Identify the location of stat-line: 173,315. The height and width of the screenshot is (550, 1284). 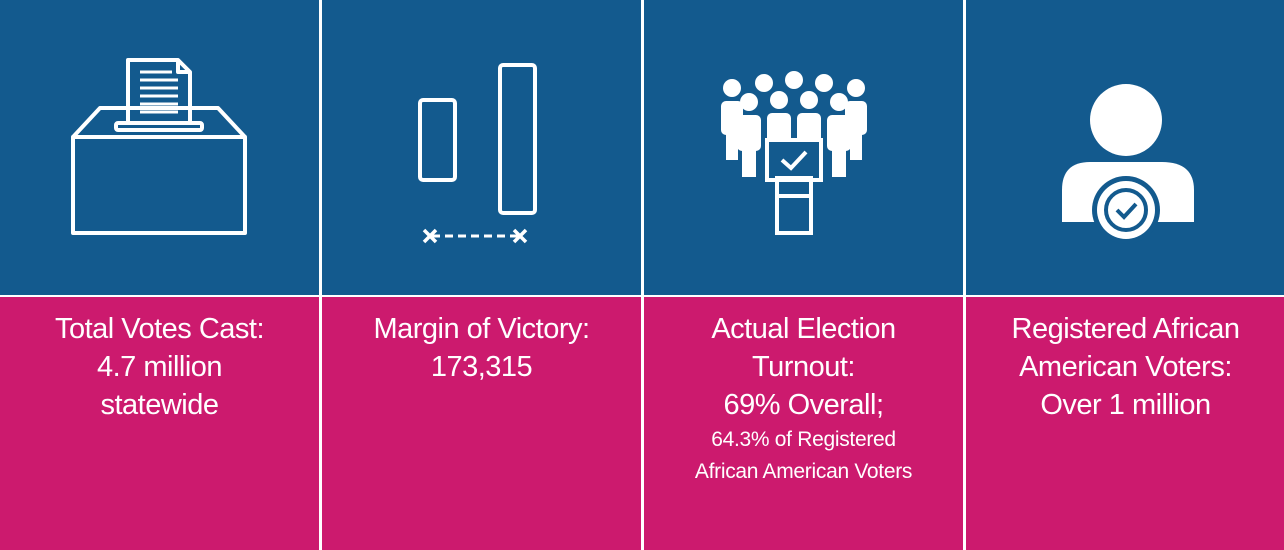
(481, 367).